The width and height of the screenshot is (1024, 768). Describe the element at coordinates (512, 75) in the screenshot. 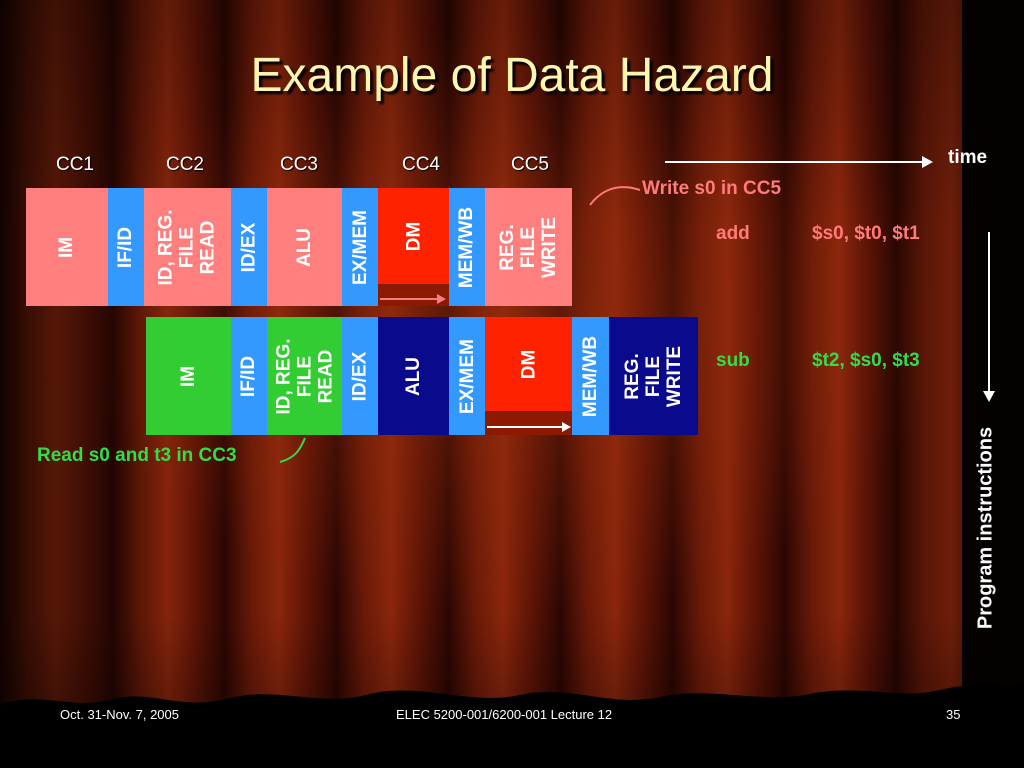

I see `slide-title: Example of Data Hazard` at that location.